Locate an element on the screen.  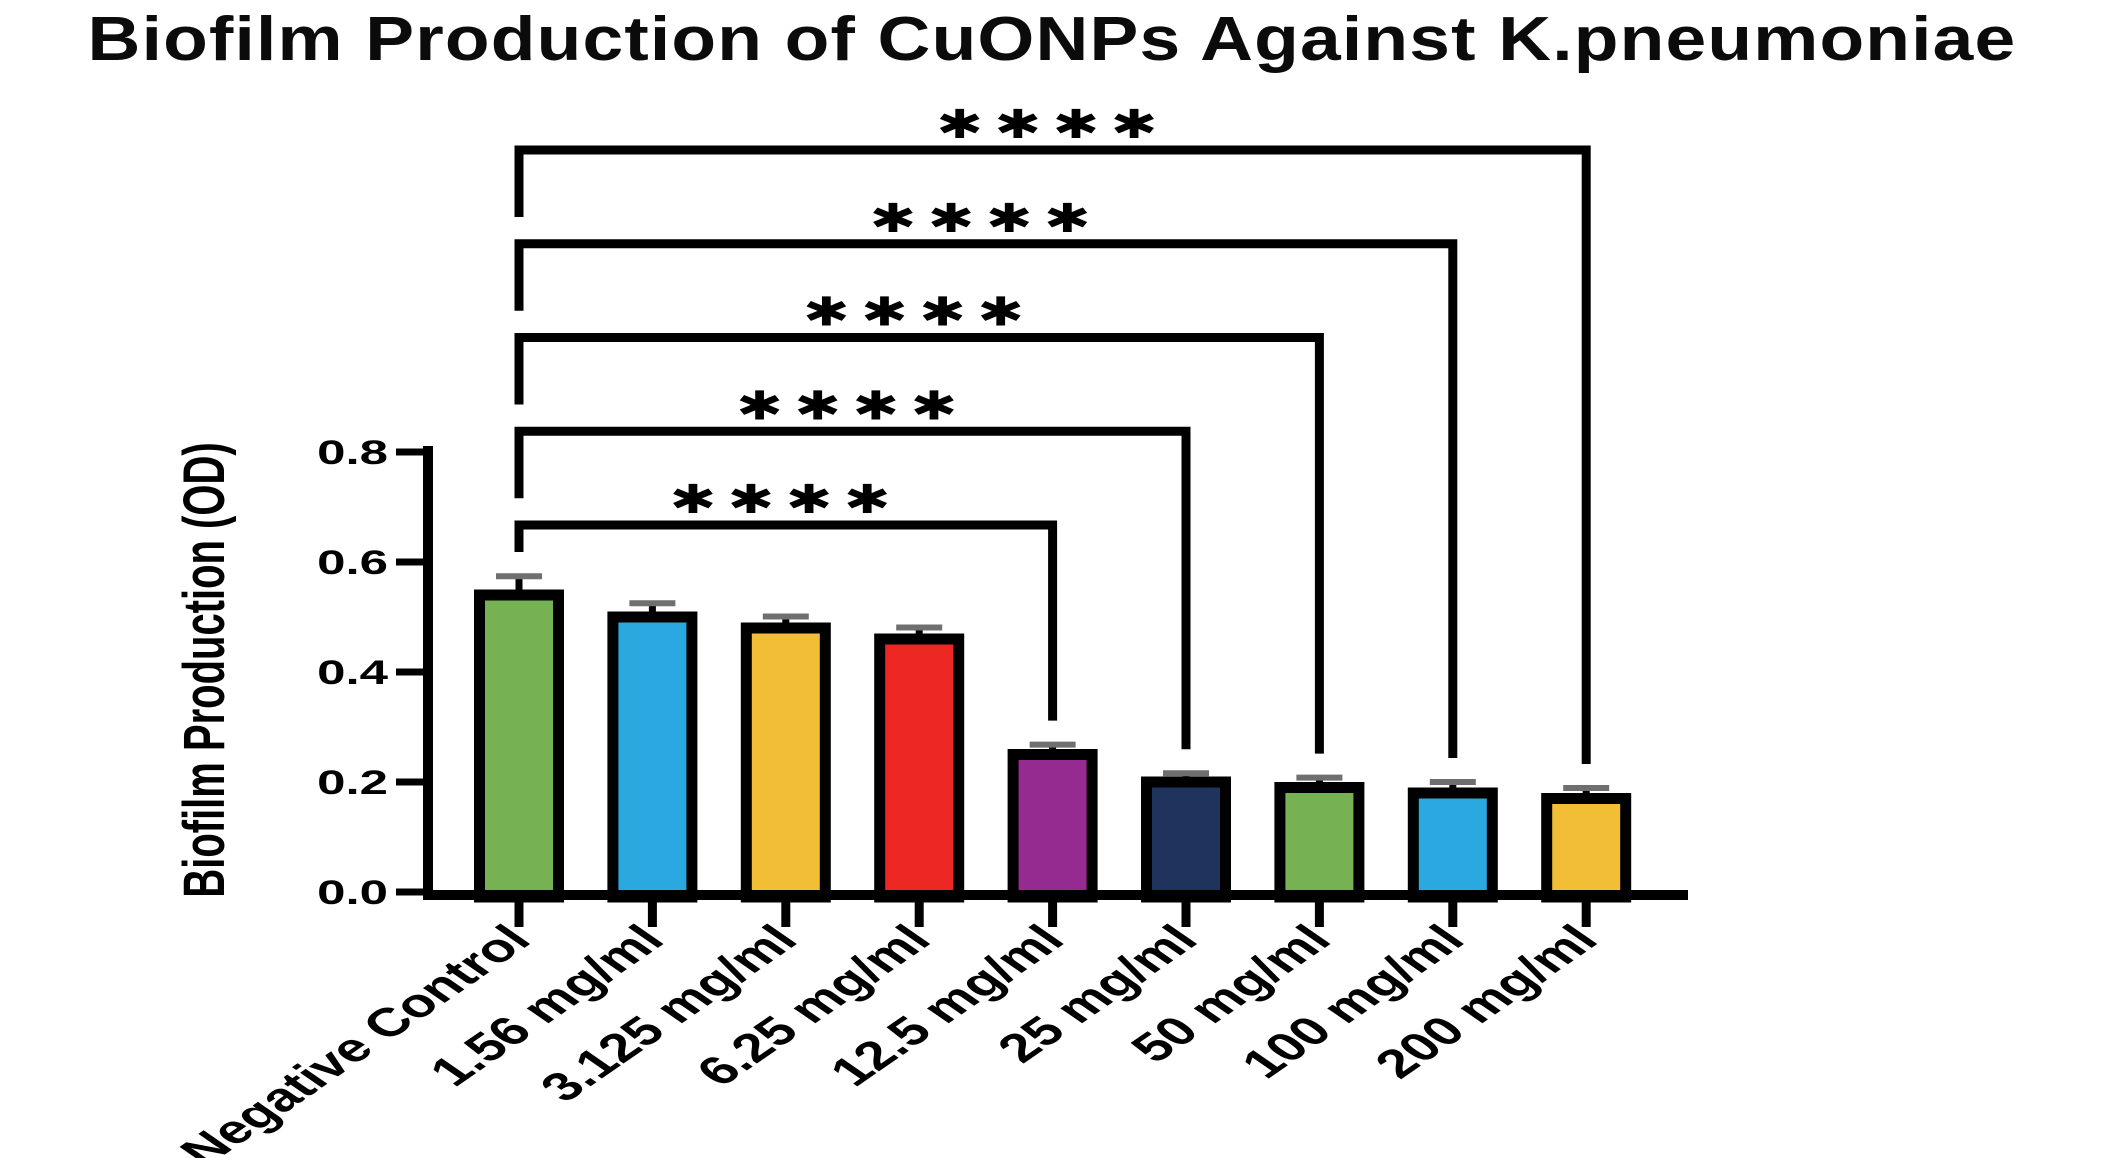
significance-stars-50-mg-ml: ✱✱✱✱ is located at coordinates (919, 312).